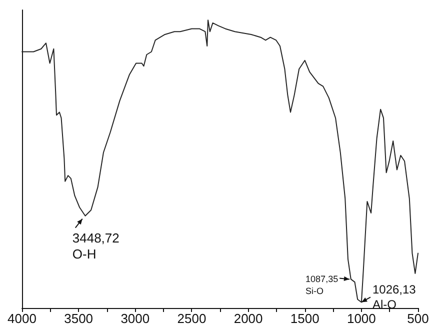 This screenshot has height=325, width=440. What do you see at coordinates (96, 246) in the screenshot?
I see `annotation: 3448,72 O-H` at bounding box center [96, 246].